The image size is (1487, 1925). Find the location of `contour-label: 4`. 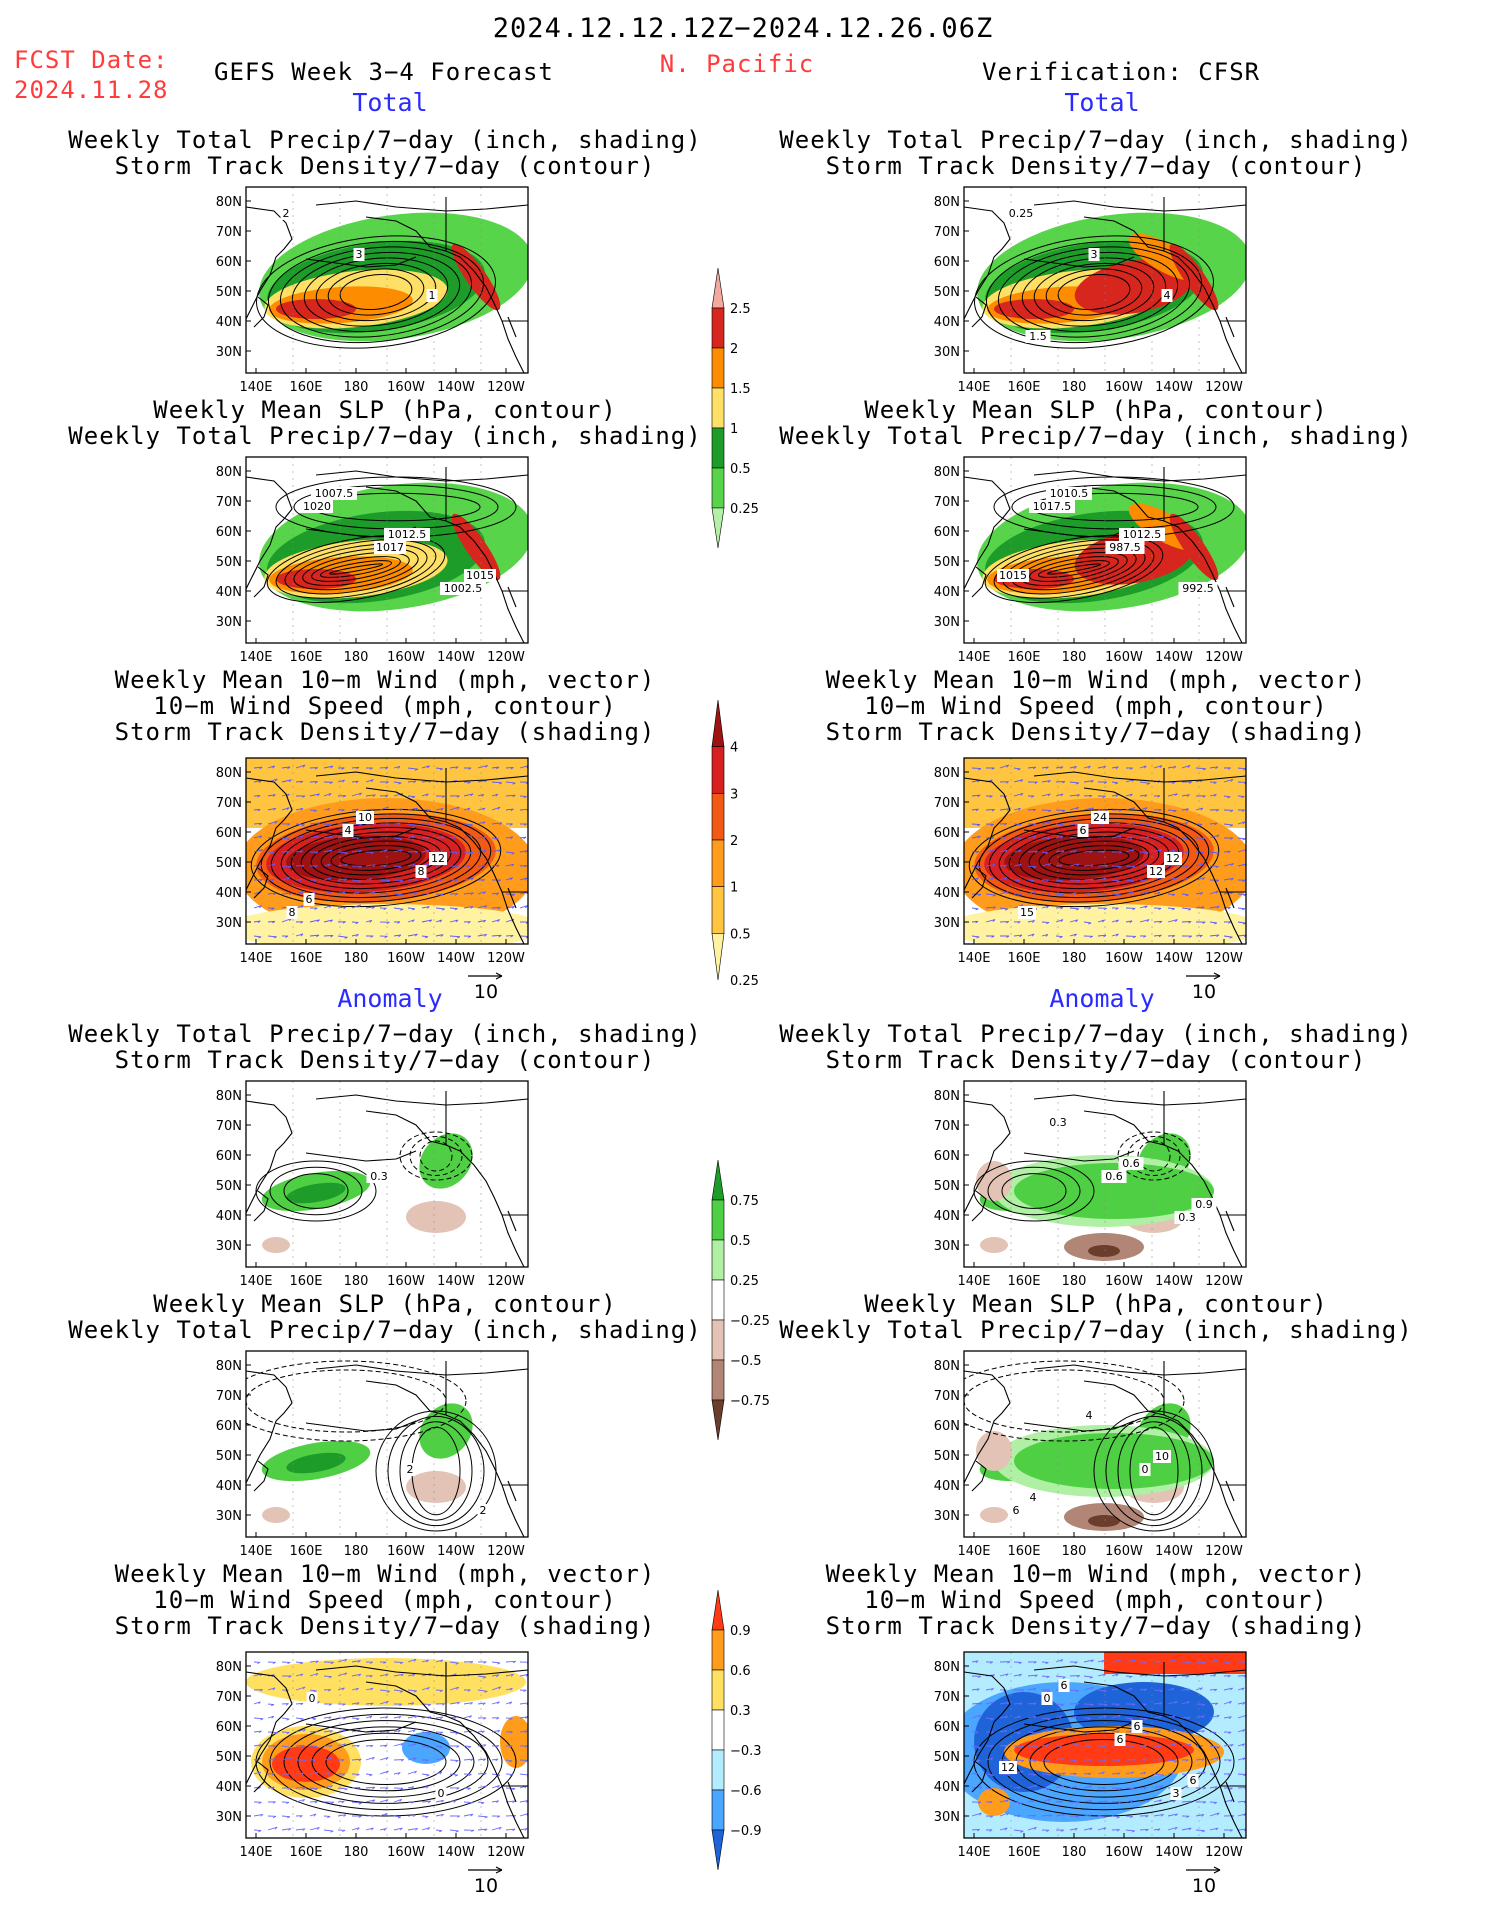

contour-label: 4 is located at coordinates (1167, 295).